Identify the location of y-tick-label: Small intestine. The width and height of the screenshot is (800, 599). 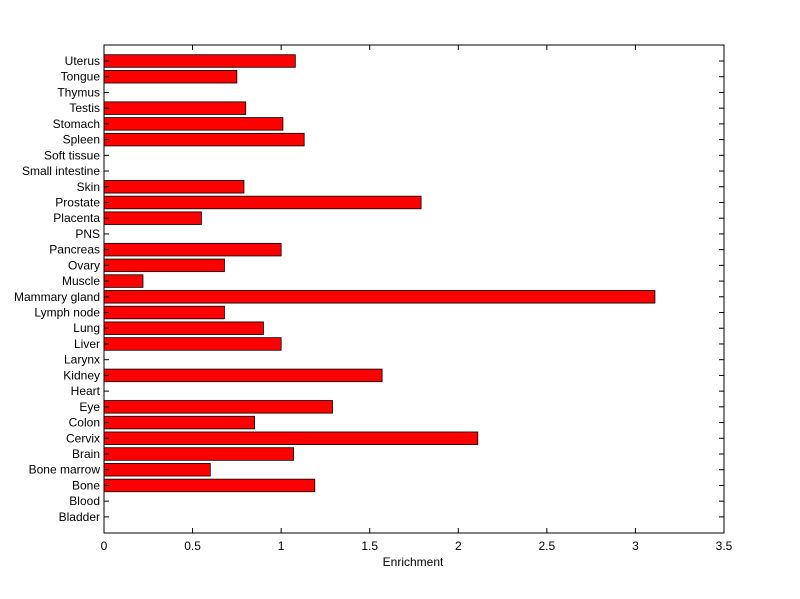
(61, 171).